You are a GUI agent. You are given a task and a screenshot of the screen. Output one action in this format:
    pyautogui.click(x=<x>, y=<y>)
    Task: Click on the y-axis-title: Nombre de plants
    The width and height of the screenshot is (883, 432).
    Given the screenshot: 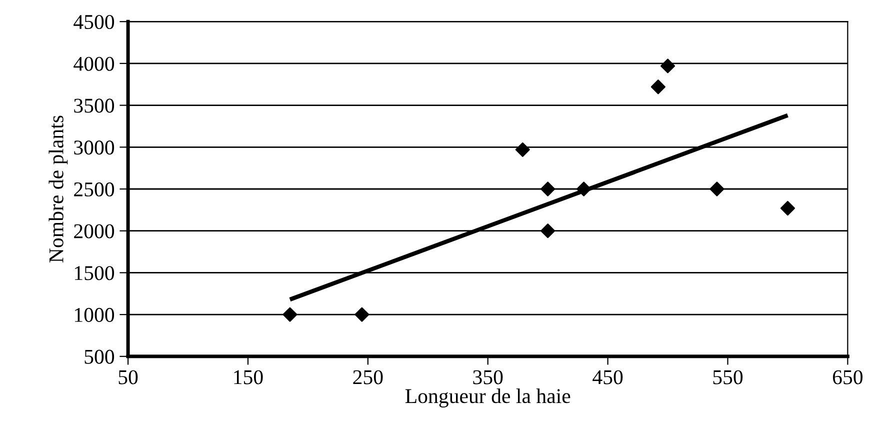 What is the action you would take?
    pyautogui.click(x=58, y=189)
    